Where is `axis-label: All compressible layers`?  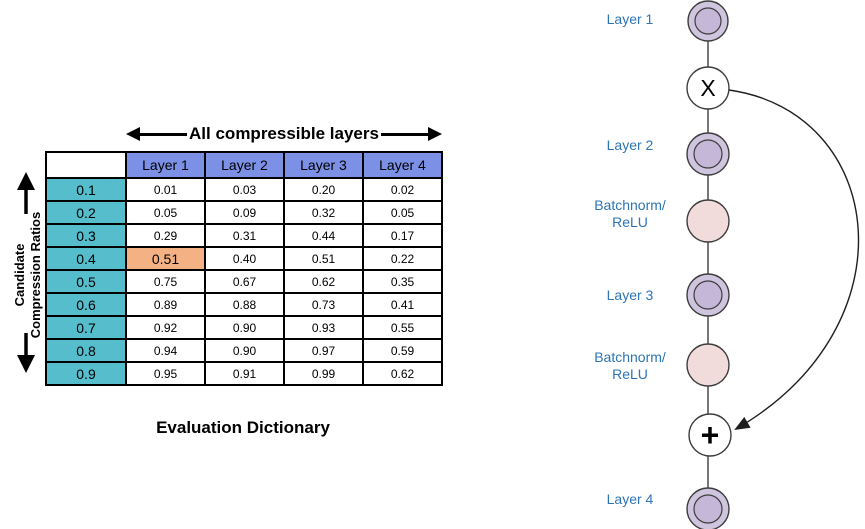
axis-label: All compressible layers is located at coordinates (284, 133).